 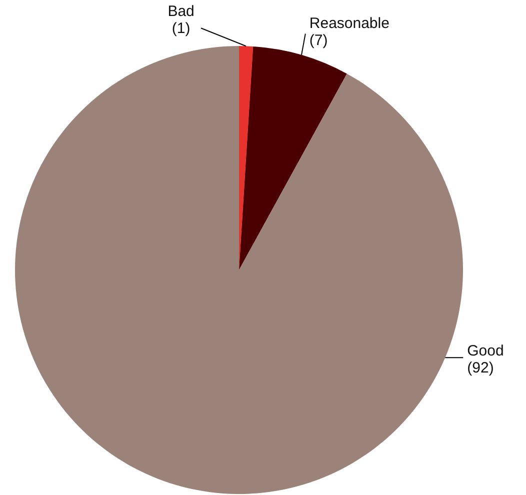 I want to click on slice-label: Good, so click(x=485, y=351).